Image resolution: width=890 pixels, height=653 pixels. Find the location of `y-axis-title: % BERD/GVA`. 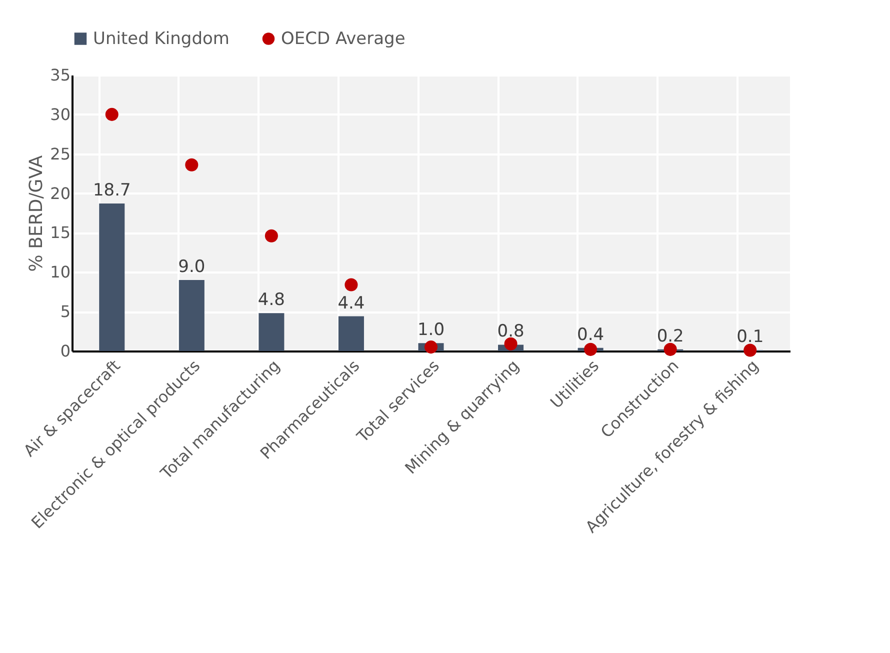

y-axis-title: % BERD/GVA is located at coordinates (37, 213).